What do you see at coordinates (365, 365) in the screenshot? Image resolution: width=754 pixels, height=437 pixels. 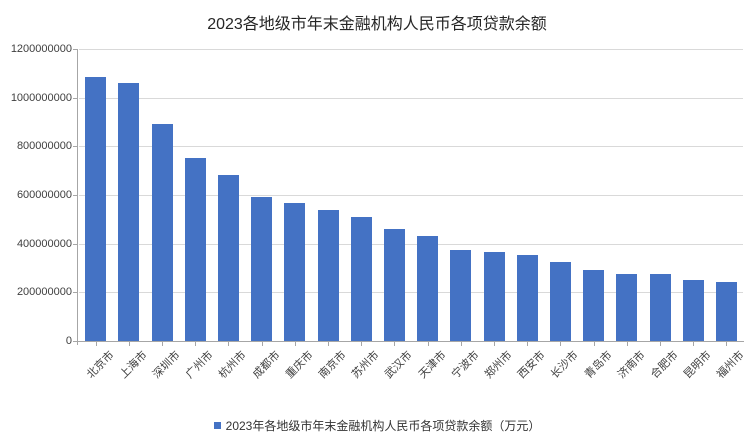 I see `x-tick-label: 苏州市` at bounding box center [365, 365].